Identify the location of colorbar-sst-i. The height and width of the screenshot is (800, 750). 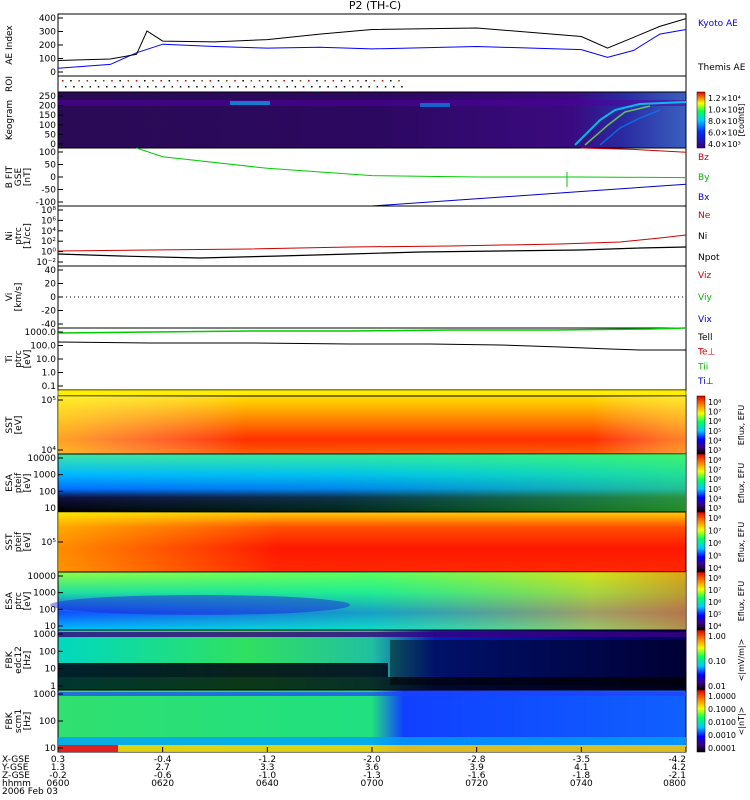
(701, 542).